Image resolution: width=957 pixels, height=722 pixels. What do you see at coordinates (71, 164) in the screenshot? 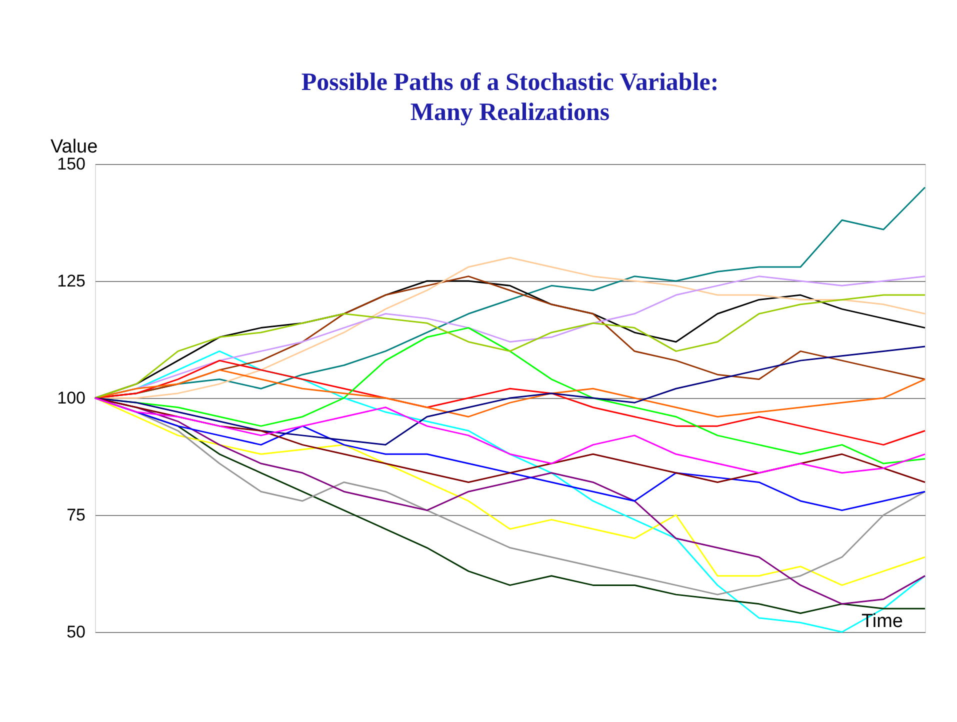
I see `y-tick-label: 150` at bounding box center [71, 164].